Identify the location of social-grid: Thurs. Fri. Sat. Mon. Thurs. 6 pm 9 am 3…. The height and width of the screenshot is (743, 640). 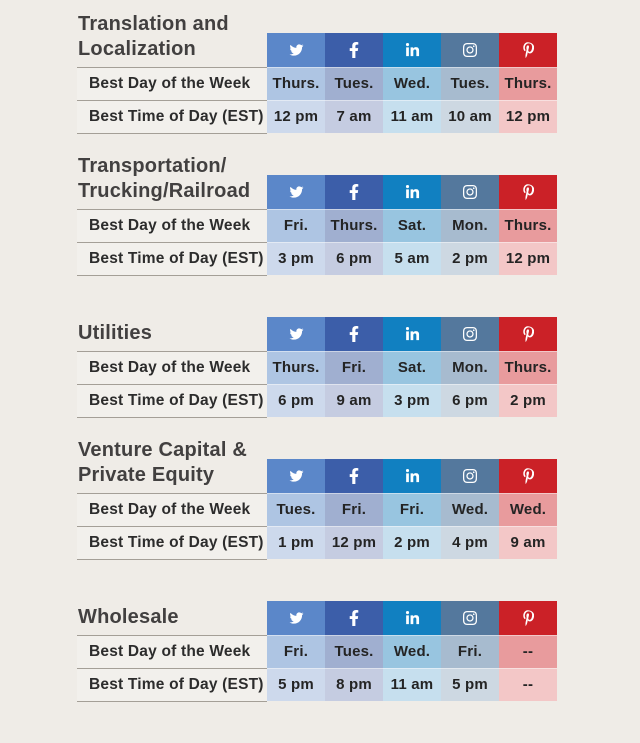
(412, 367).